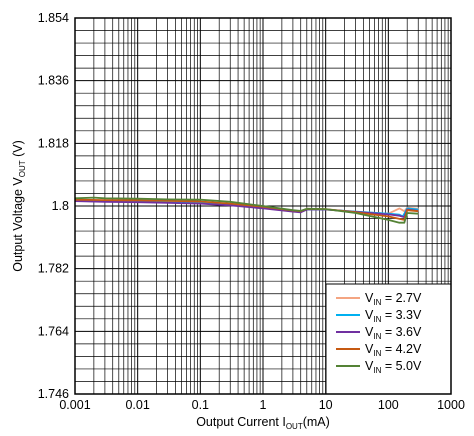 This screenshot has width=474, height=436. I want to click on y-tick-label: 1.818, so click(53, 143).